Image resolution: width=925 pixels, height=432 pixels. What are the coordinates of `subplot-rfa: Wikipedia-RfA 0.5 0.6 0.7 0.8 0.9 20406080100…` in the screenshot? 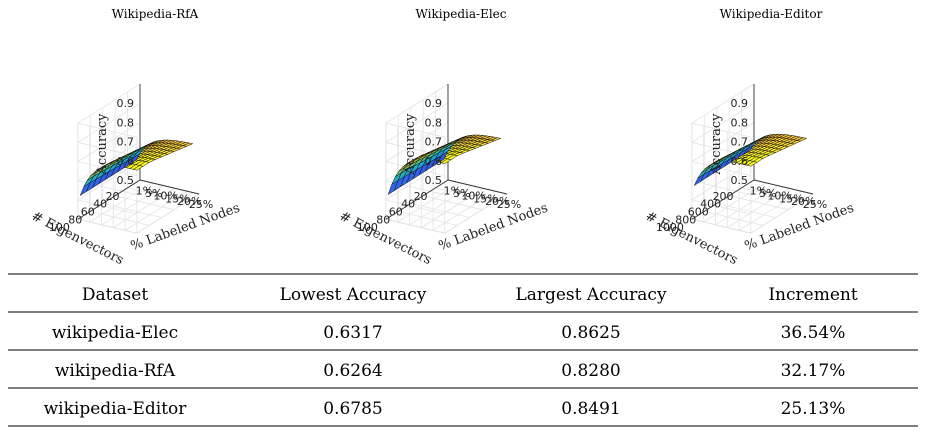 It's located at (135, 137).